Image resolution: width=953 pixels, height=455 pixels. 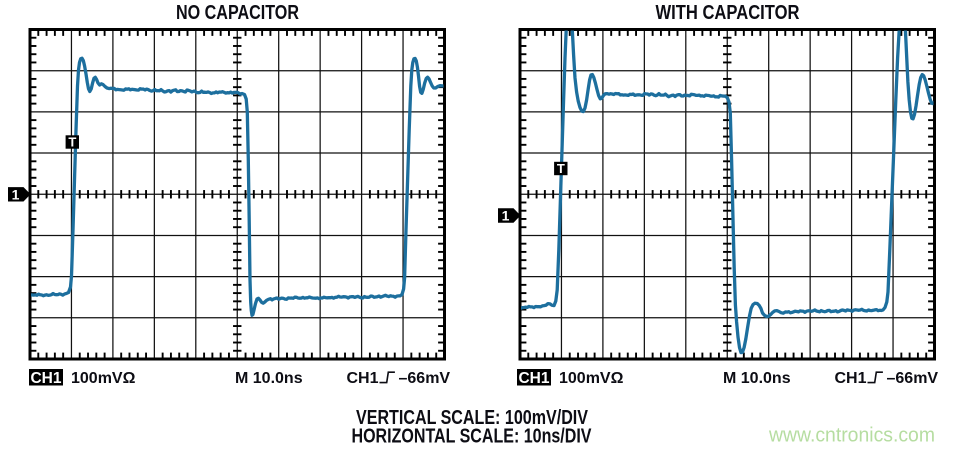 I want to click on svg-text: HORIZONTAL SCALE: 10ns/DIV, so click(x=472, y=437).